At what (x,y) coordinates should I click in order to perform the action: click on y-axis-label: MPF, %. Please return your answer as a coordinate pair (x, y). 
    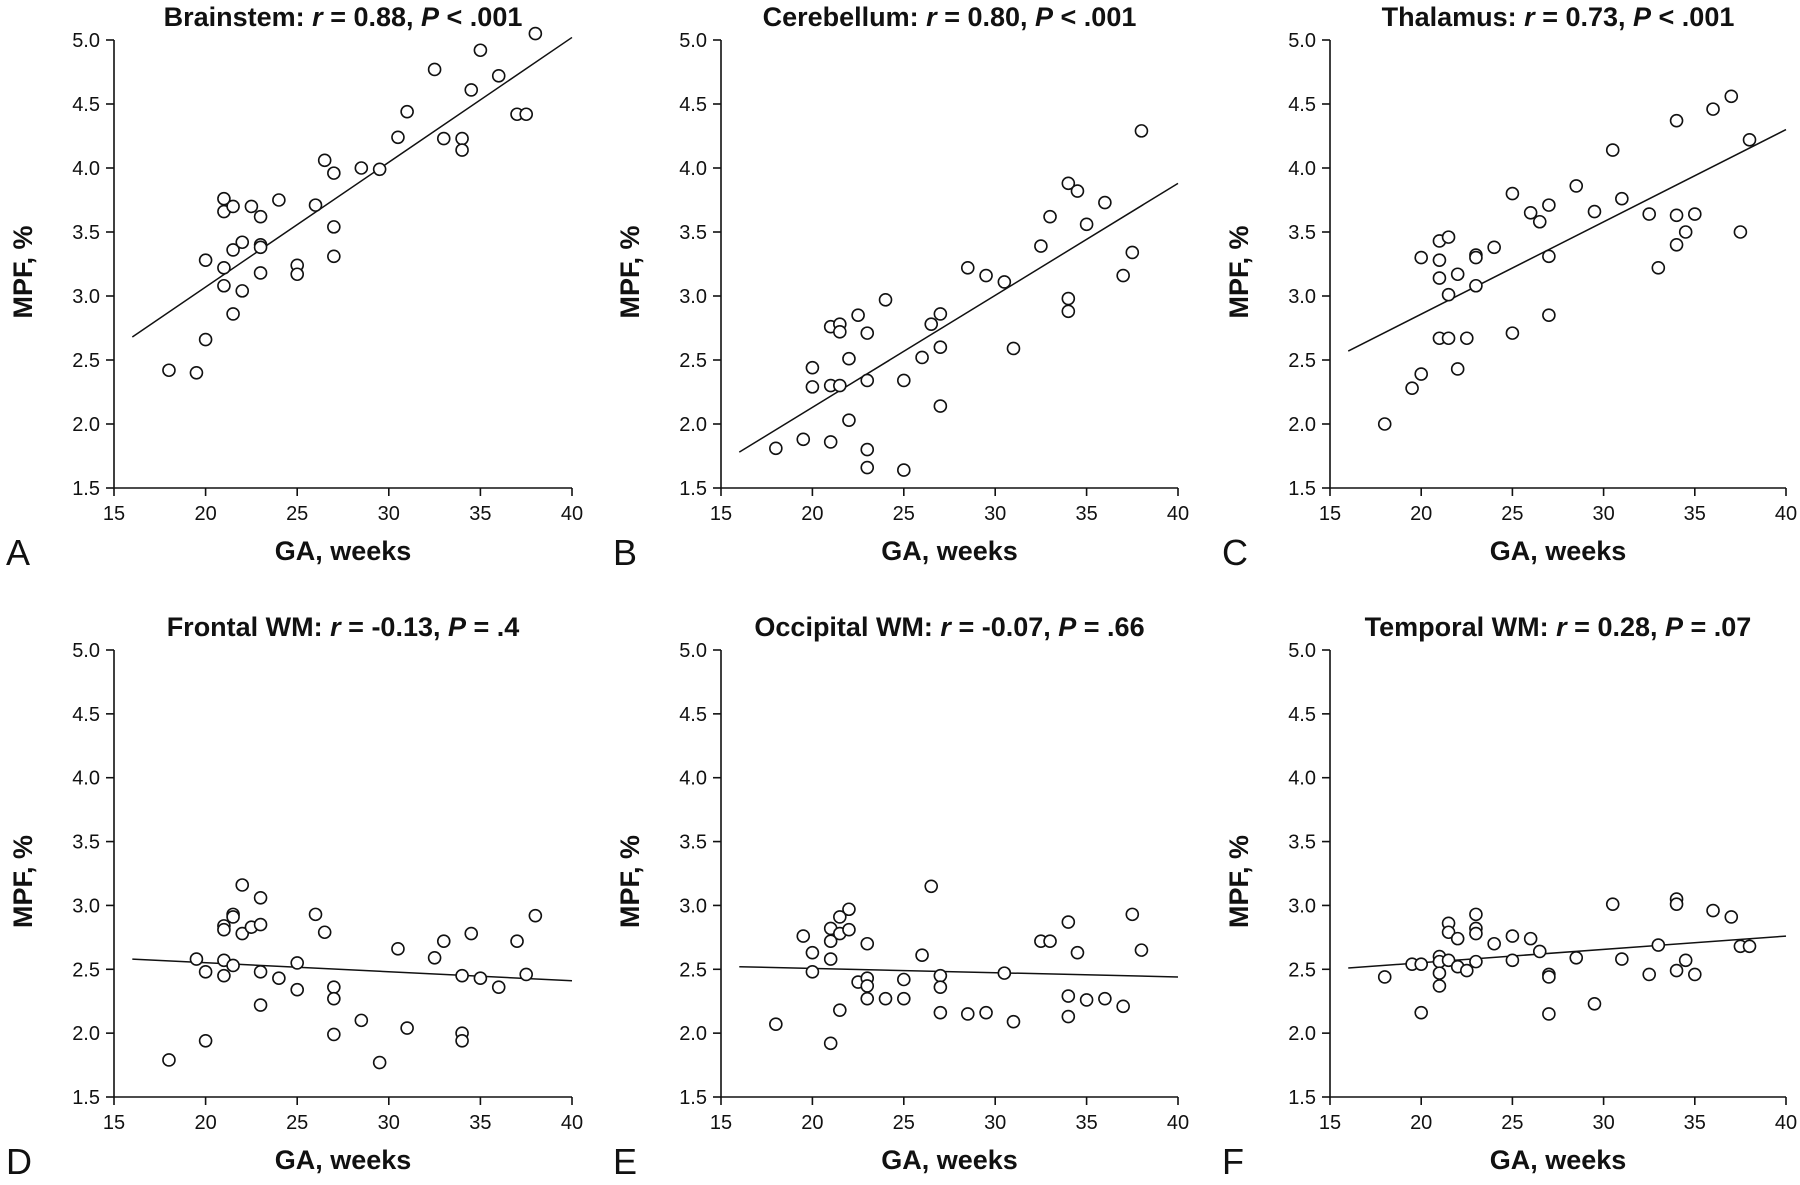
    Looking at the image, I should click on (630, 271).